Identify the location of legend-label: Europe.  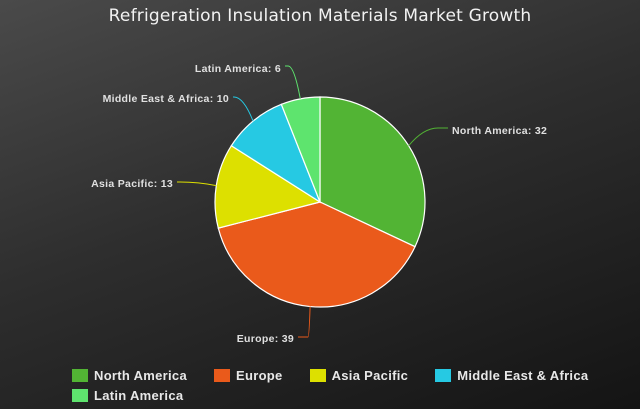
(259, 375).